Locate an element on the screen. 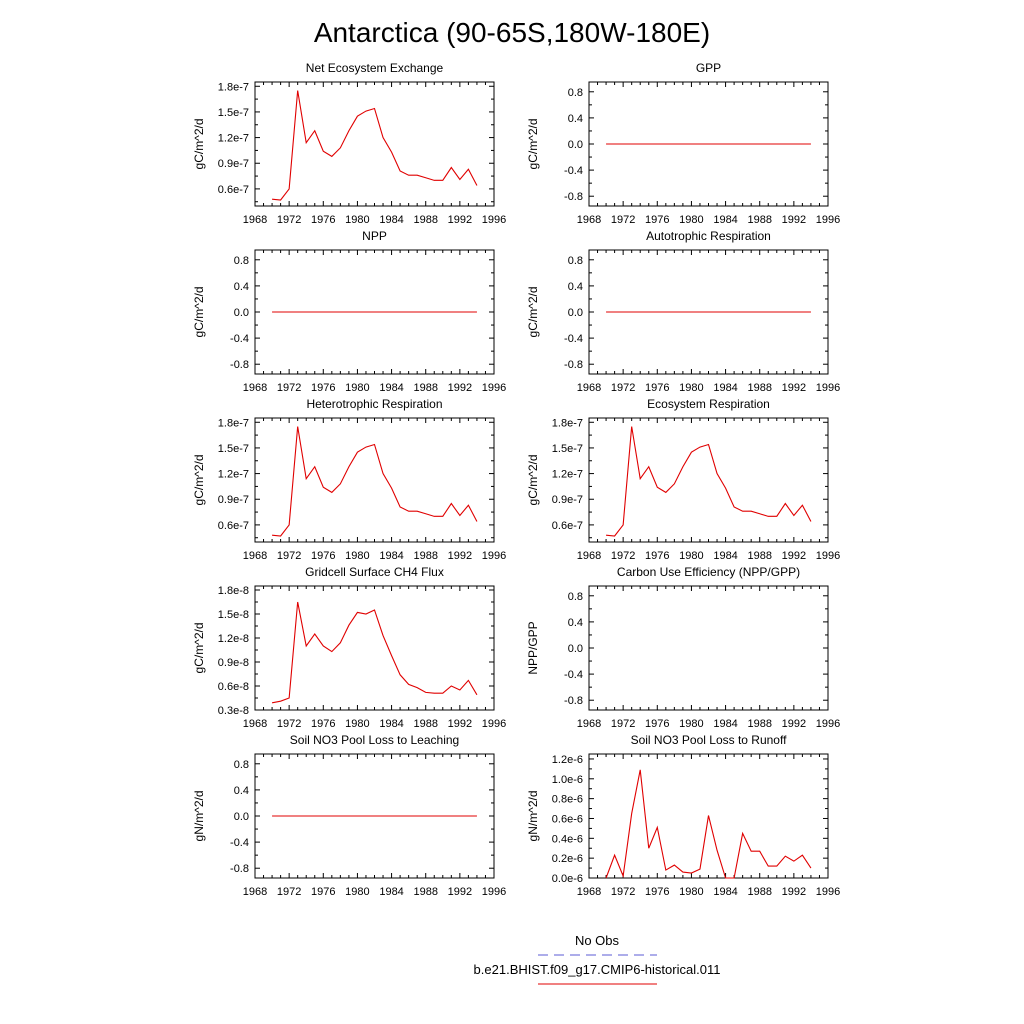  y-tick-label: 0.8e-6 is located at coordinates (567, 800).